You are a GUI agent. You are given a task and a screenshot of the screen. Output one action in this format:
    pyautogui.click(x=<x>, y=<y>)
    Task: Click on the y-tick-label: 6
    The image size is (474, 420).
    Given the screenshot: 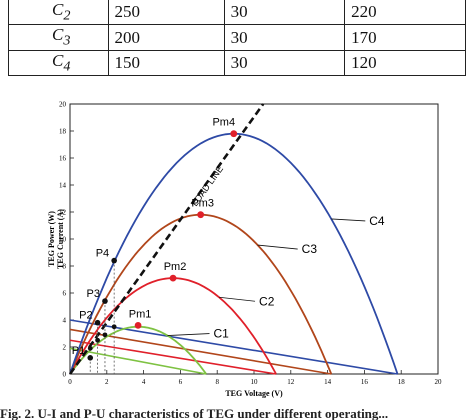 What is the action you would take?
    pyautogui.click(x=65, y=294)
    